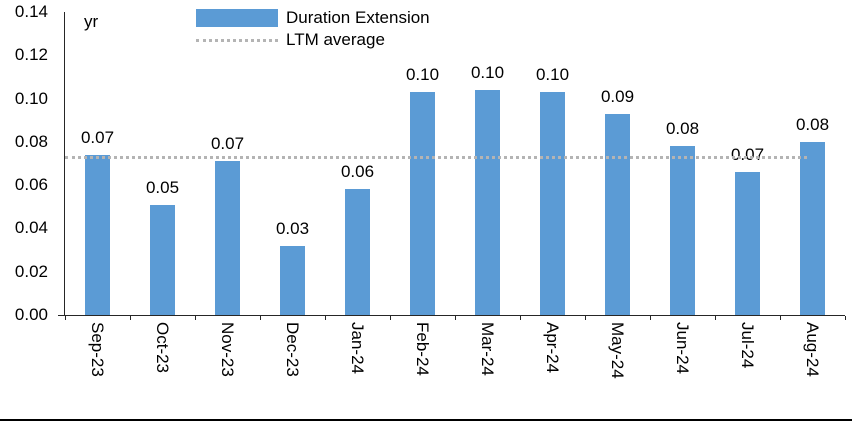 The image size is (852, 422). What do you see at coordinates (237, 18) in the screenshot?
I see `bar-series-swatch` at bounding box center [237, 18].